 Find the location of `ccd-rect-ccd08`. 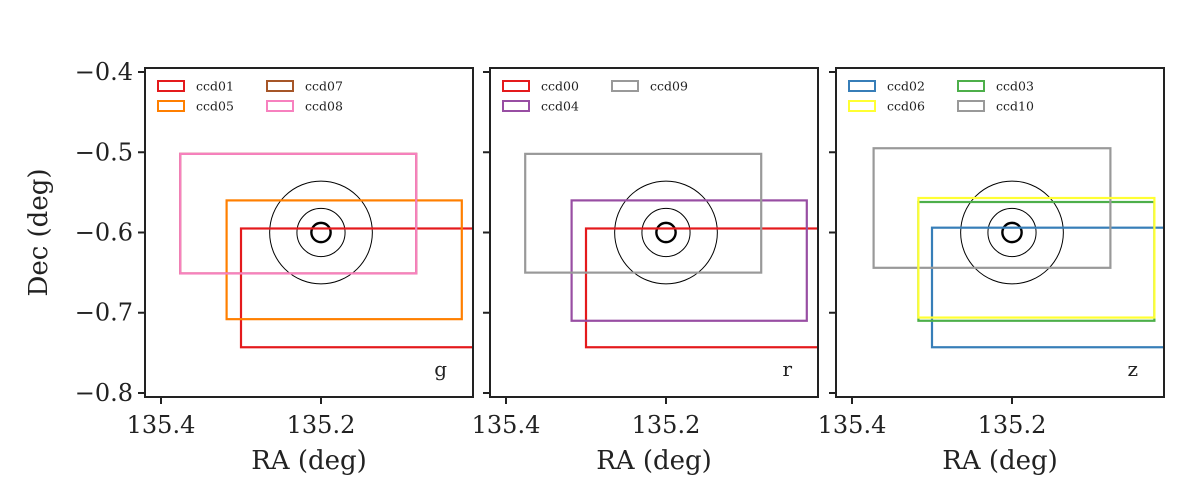

ccd-rect-ccd08 is located at coordinates (298, 213).